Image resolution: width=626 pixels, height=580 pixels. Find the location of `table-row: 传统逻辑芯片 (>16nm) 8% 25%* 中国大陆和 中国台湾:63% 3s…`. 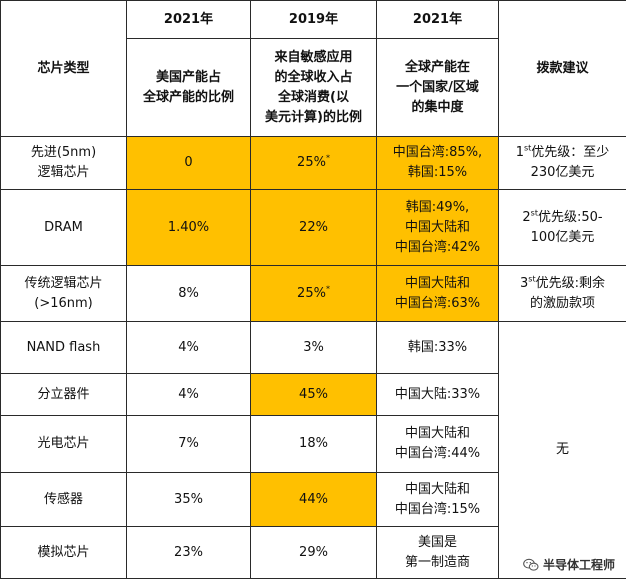

table-row: 传统逻辑芯片 (>16nm) 8% 25%* 中国大陆和 中国台湾:63% 3s… is located at coordinates (313, 293).